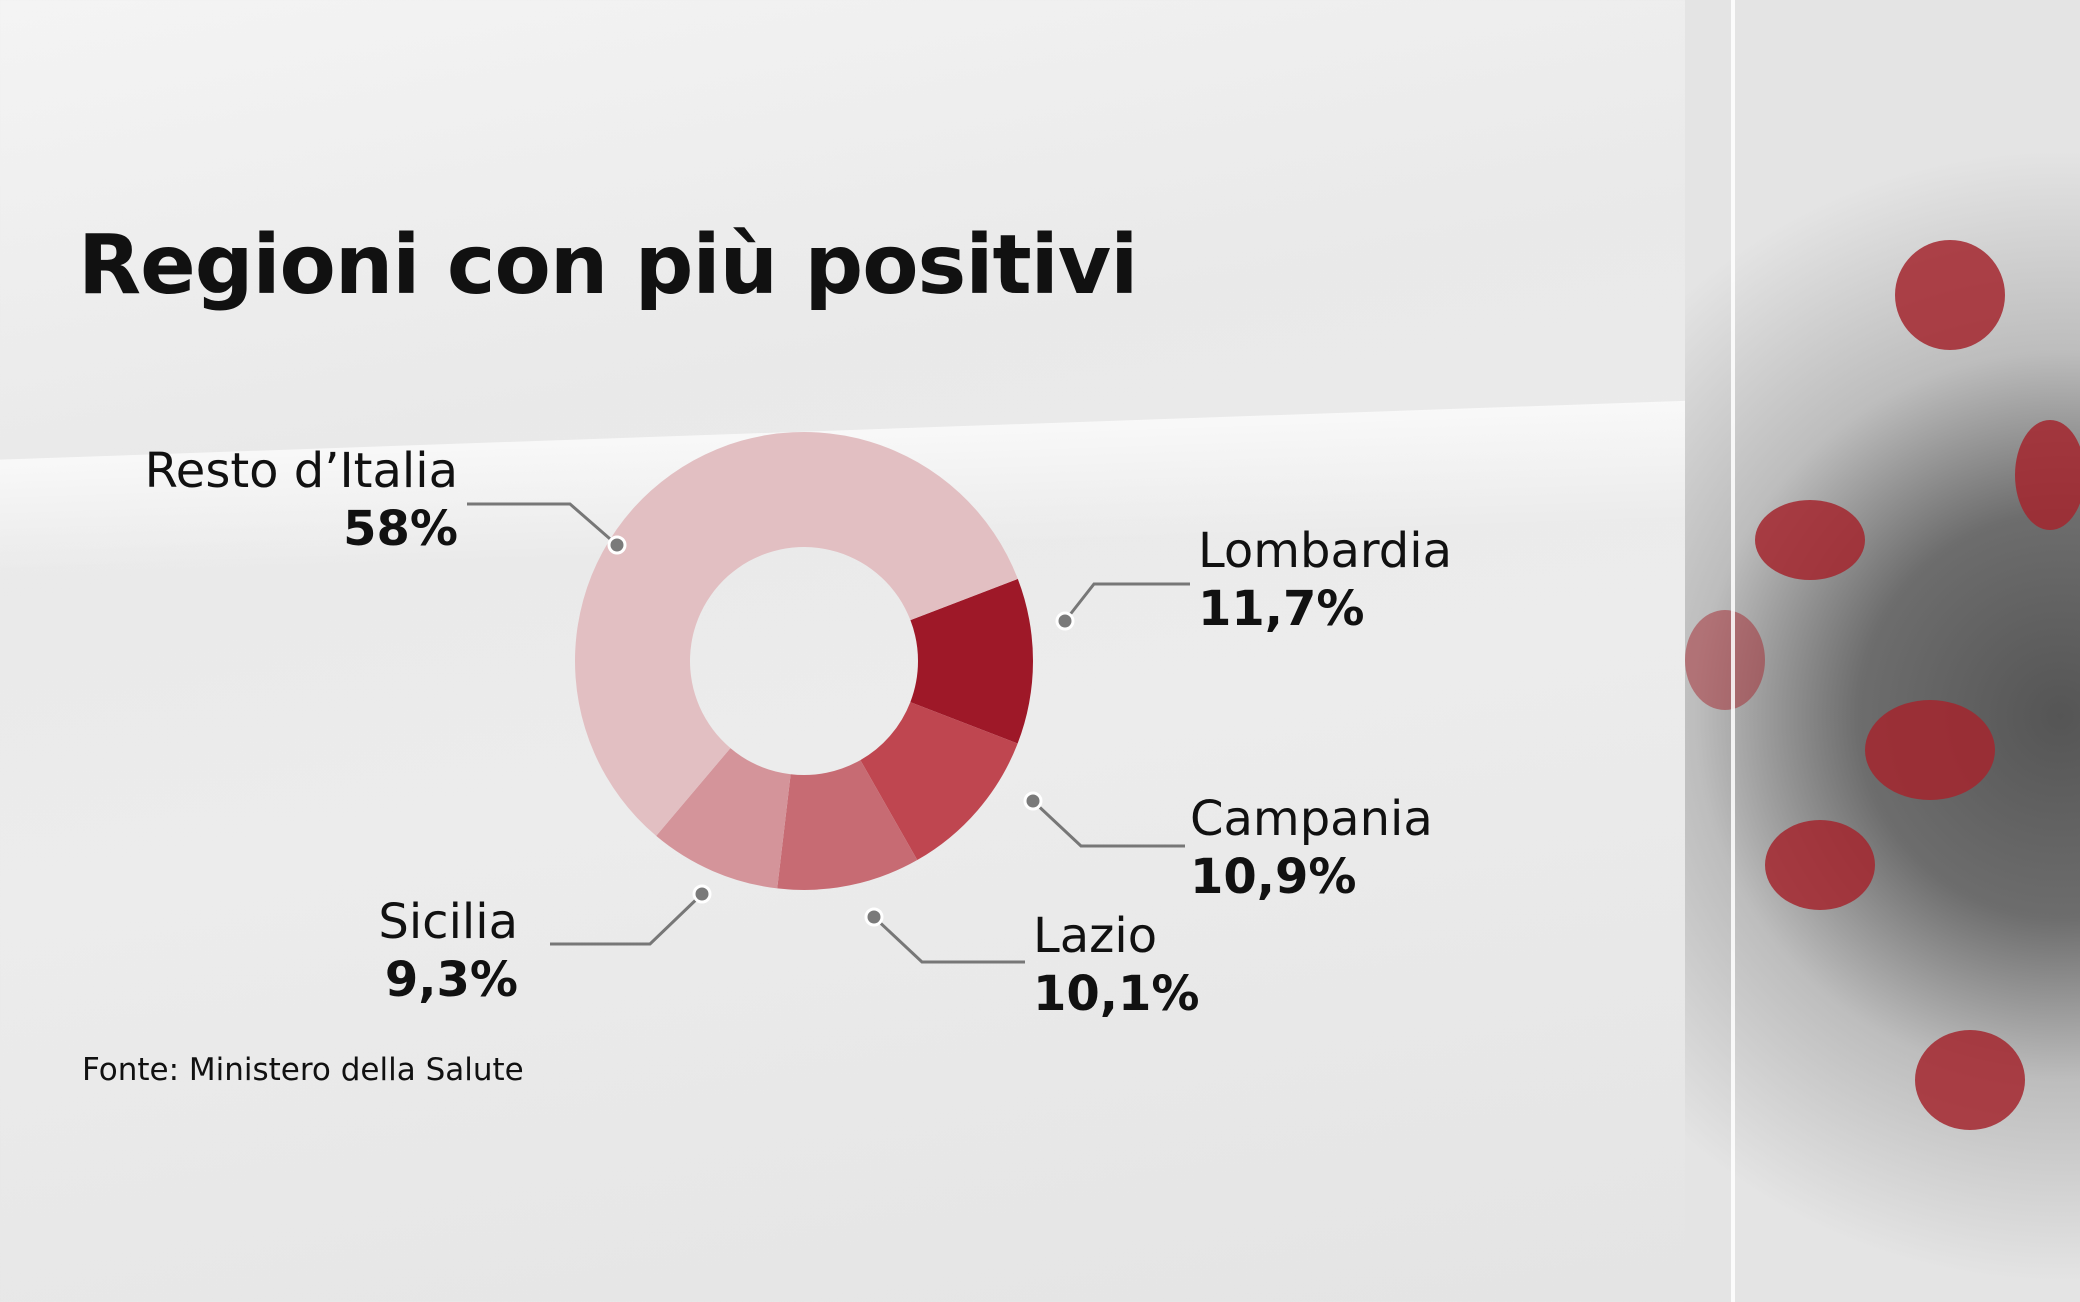 The height and width of the screenshot is (1302, 2080). I want to click on leader-line-lazio, so click(948, 939).